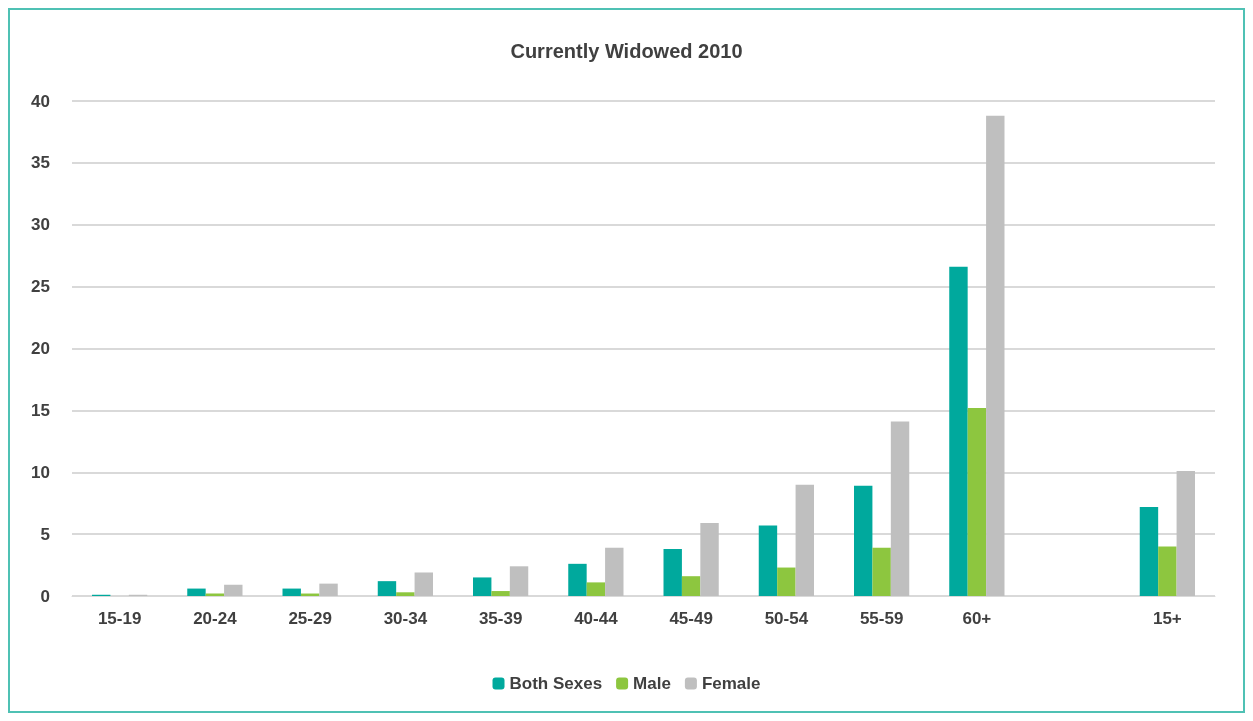  I want to click on y-tick-label: 20, so click(40, 348).